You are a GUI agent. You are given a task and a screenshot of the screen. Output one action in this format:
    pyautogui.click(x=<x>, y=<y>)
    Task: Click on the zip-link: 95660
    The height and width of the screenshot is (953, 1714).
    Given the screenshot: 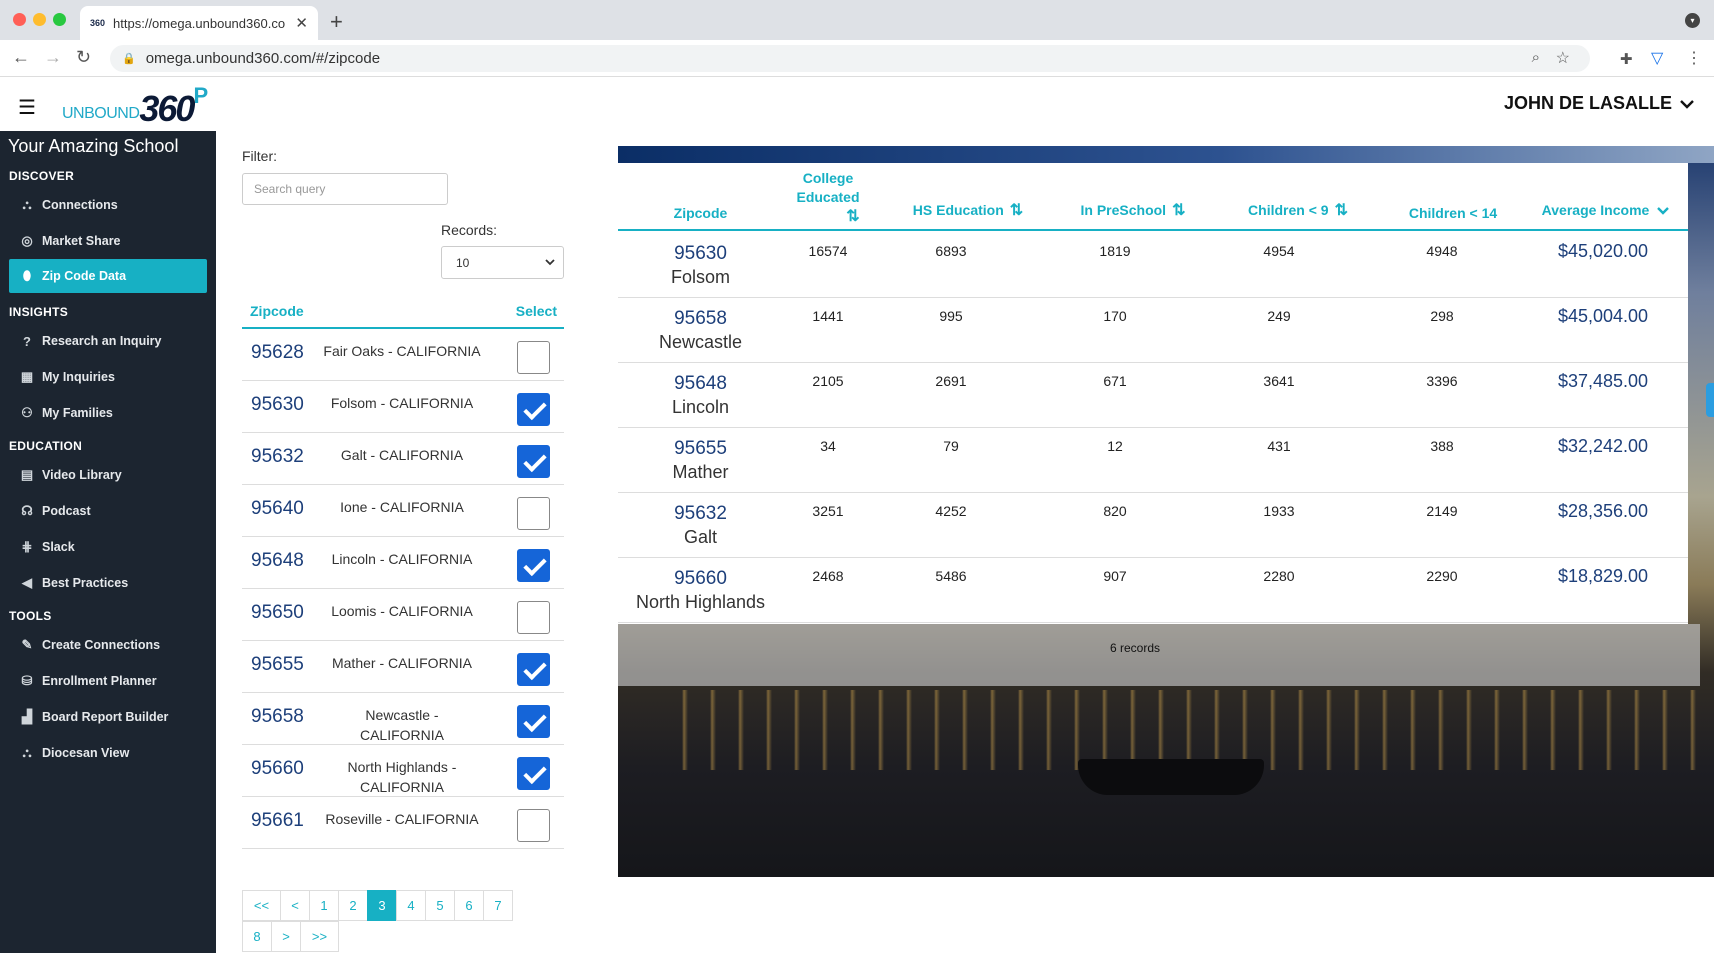 What is the action you would take?
    pyautogui.click(x=277, y=768)
    